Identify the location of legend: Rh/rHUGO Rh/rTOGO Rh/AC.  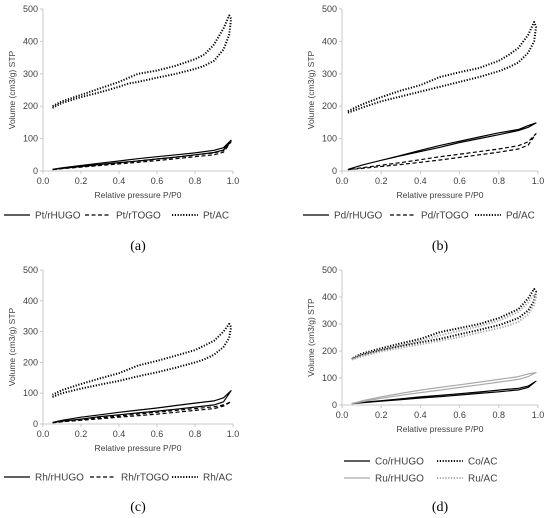
(118, 478).